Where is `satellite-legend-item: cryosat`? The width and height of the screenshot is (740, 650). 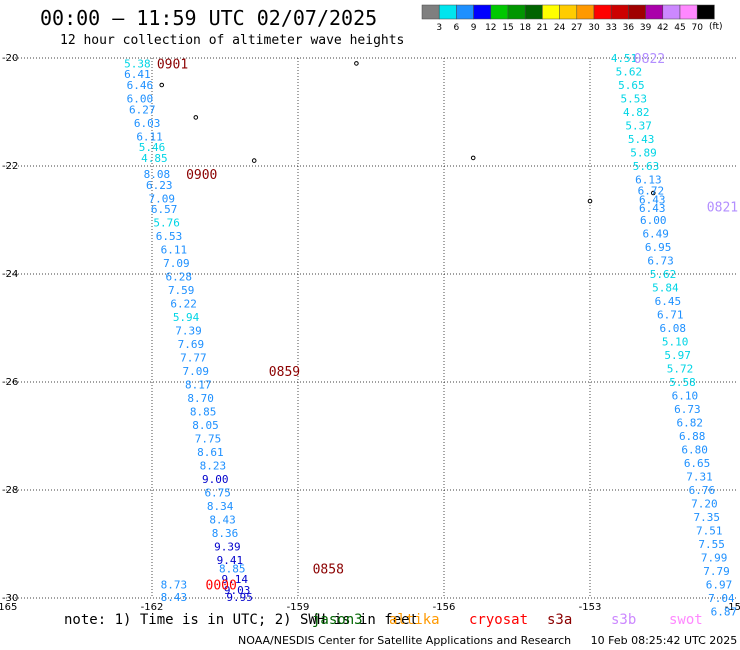 satellite-legend-item: cryosat is located at coordinates (499, 620).